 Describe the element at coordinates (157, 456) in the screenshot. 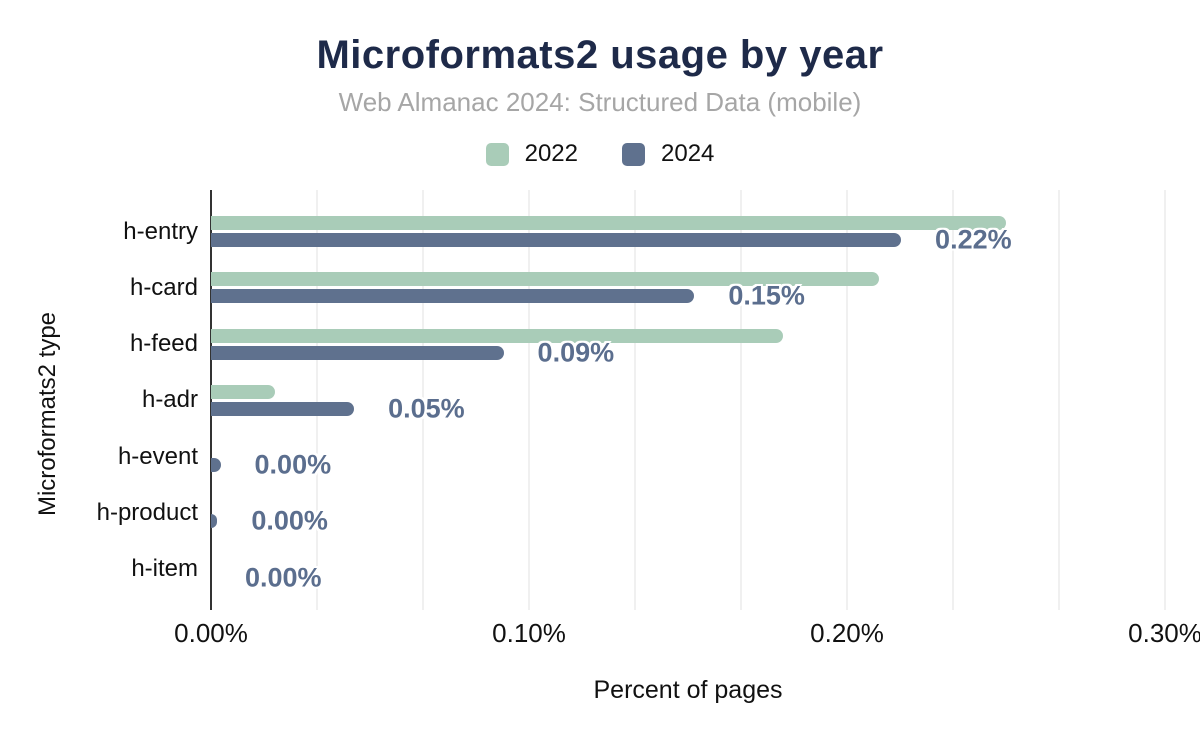

I see `category-label-h-event: h-event` at that location.